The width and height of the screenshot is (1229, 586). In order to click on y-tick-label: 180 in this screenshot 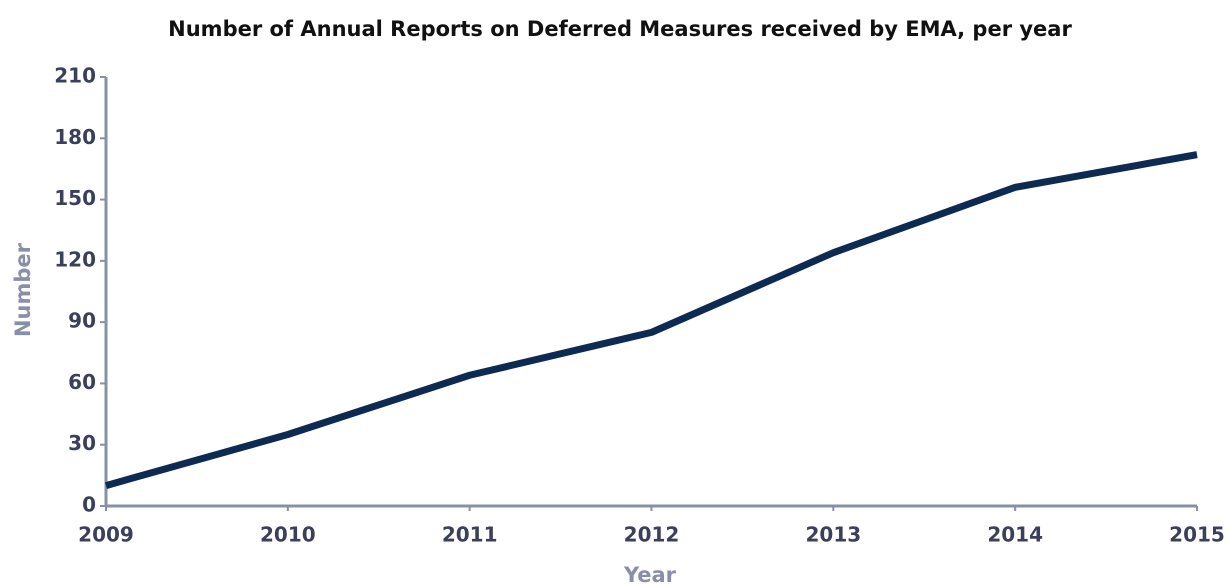, I will do `click(75, 137)`.